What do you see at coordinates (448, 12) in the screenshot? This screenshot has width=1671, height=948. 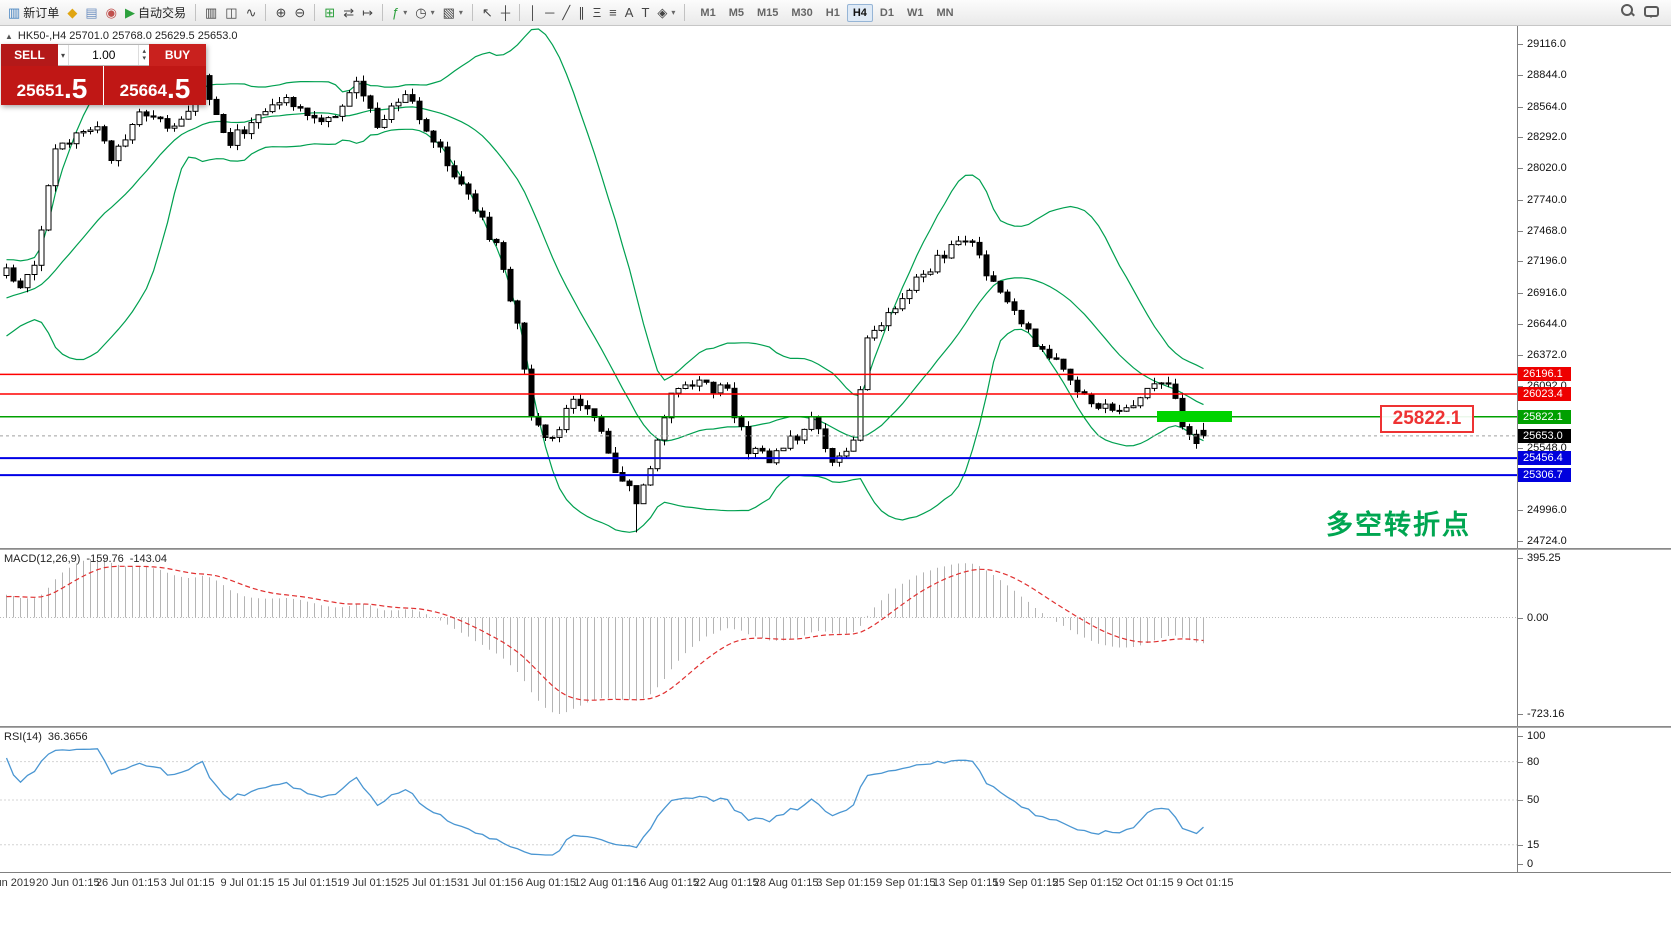 I see `templates-icon: ▧` at bounding box center [448, 12].